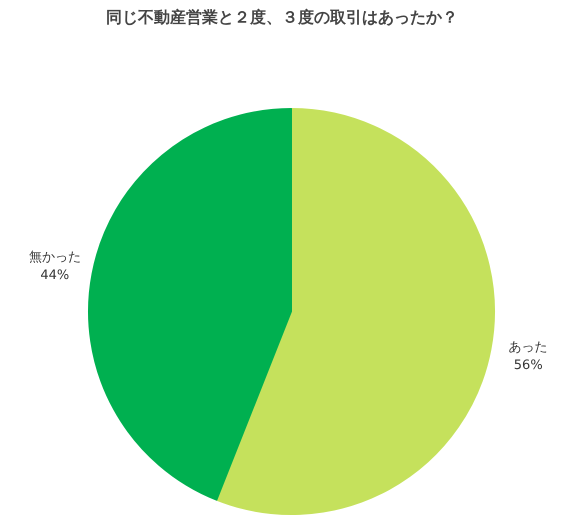 This screenshot has width=563, height=531. Describe the element at coordinates (55, 275) in the screenshot. I see `data-label: 44%` at that location.